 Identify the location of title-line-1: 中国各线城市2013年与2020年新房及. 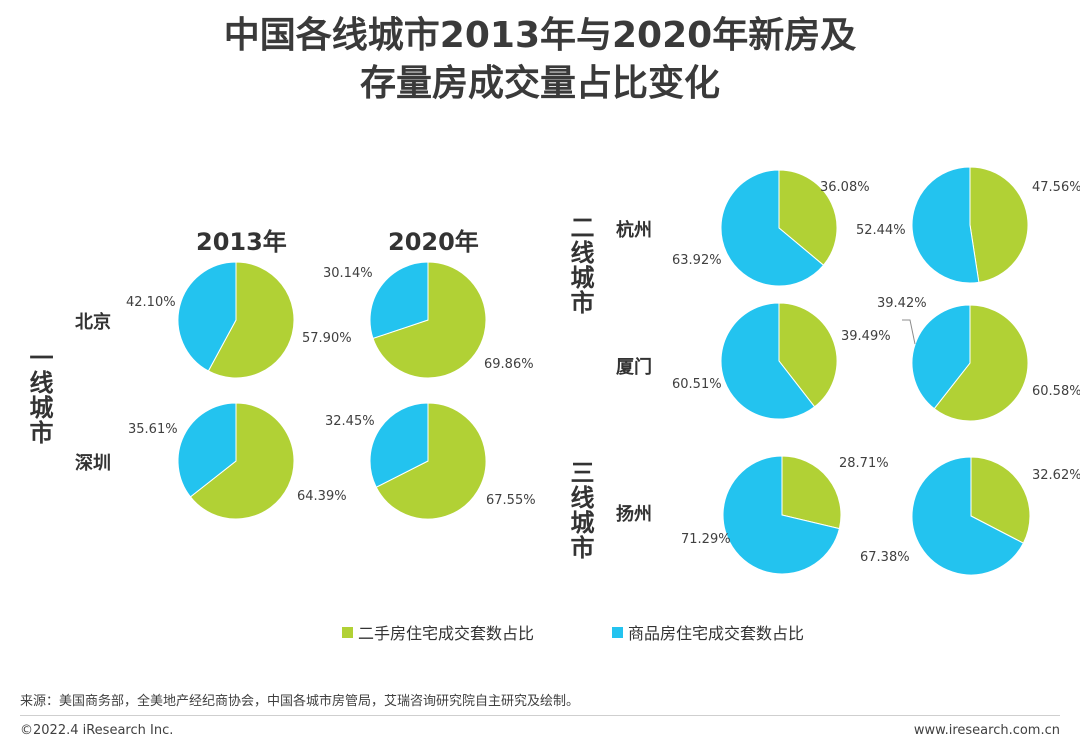
(540, 35).